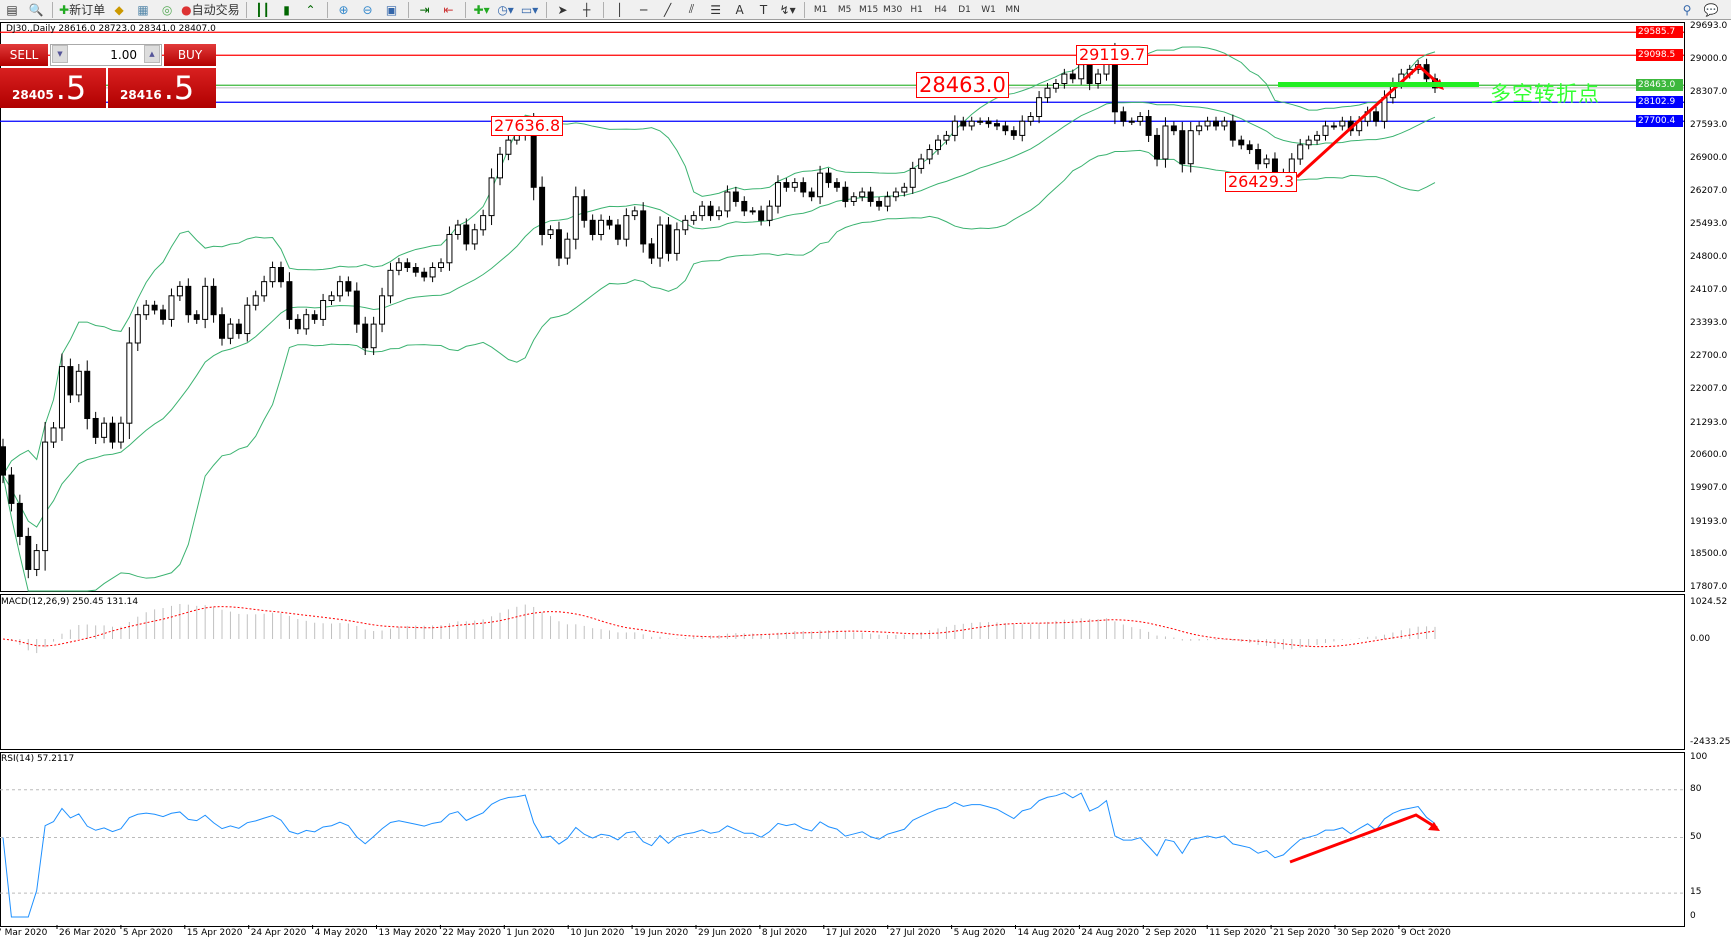 The height and width of the screenshot is (942, 1731). What do you see at coordinates (12, 9) in the screenshot?
I see `new-chart-icon: ▤` at bounding box center [12, 9].